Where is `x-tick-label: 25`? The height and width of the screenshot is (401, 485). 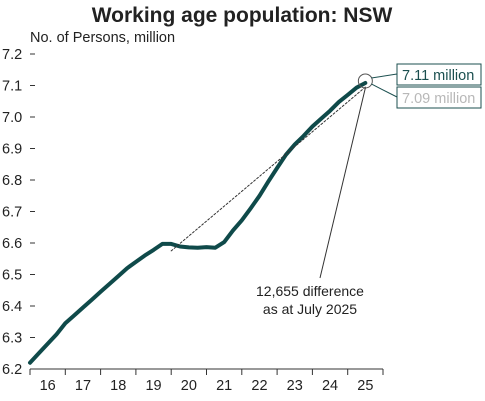 x-tick-label: 25 is located at coordinates (365, 386).